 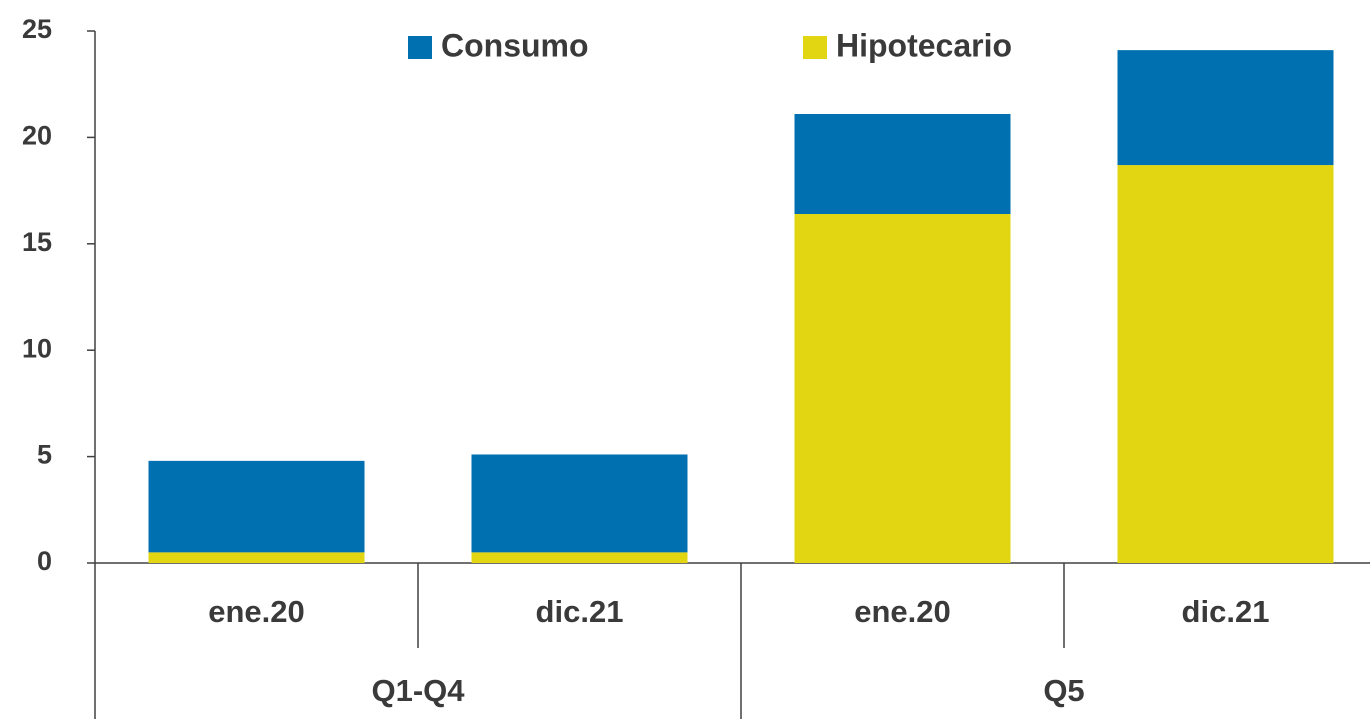 What do you see at coordinates (418, 690) in the screenshot?
I see `group-label: Q1-Q4` at bounding box center [418, 690].